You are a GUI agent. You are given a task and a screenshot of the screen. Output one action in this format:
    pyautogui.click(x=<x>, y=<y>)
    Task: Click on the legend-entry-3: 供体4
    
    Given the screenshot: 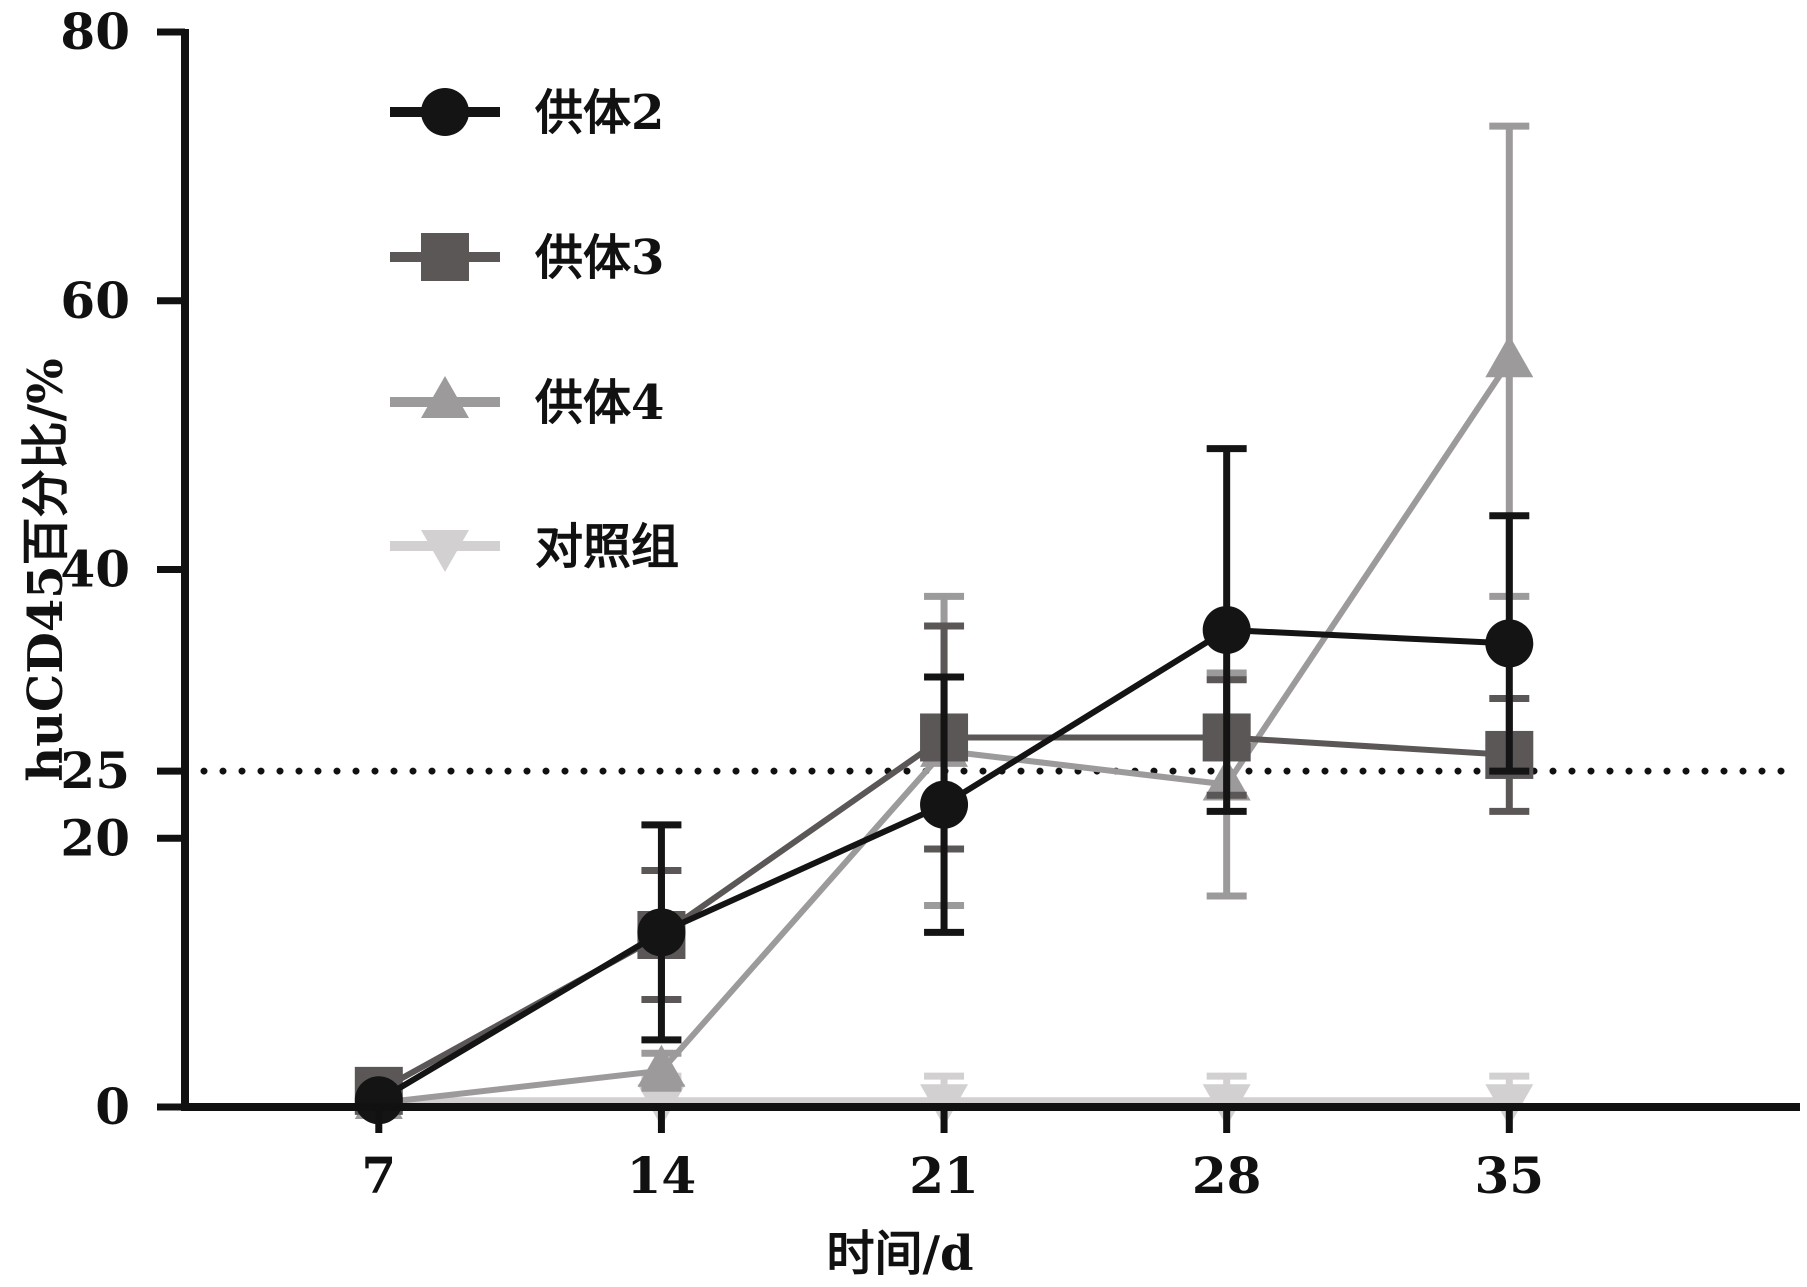 What is the action you would take?
    pyautogui.click(x=527, y=403)
    